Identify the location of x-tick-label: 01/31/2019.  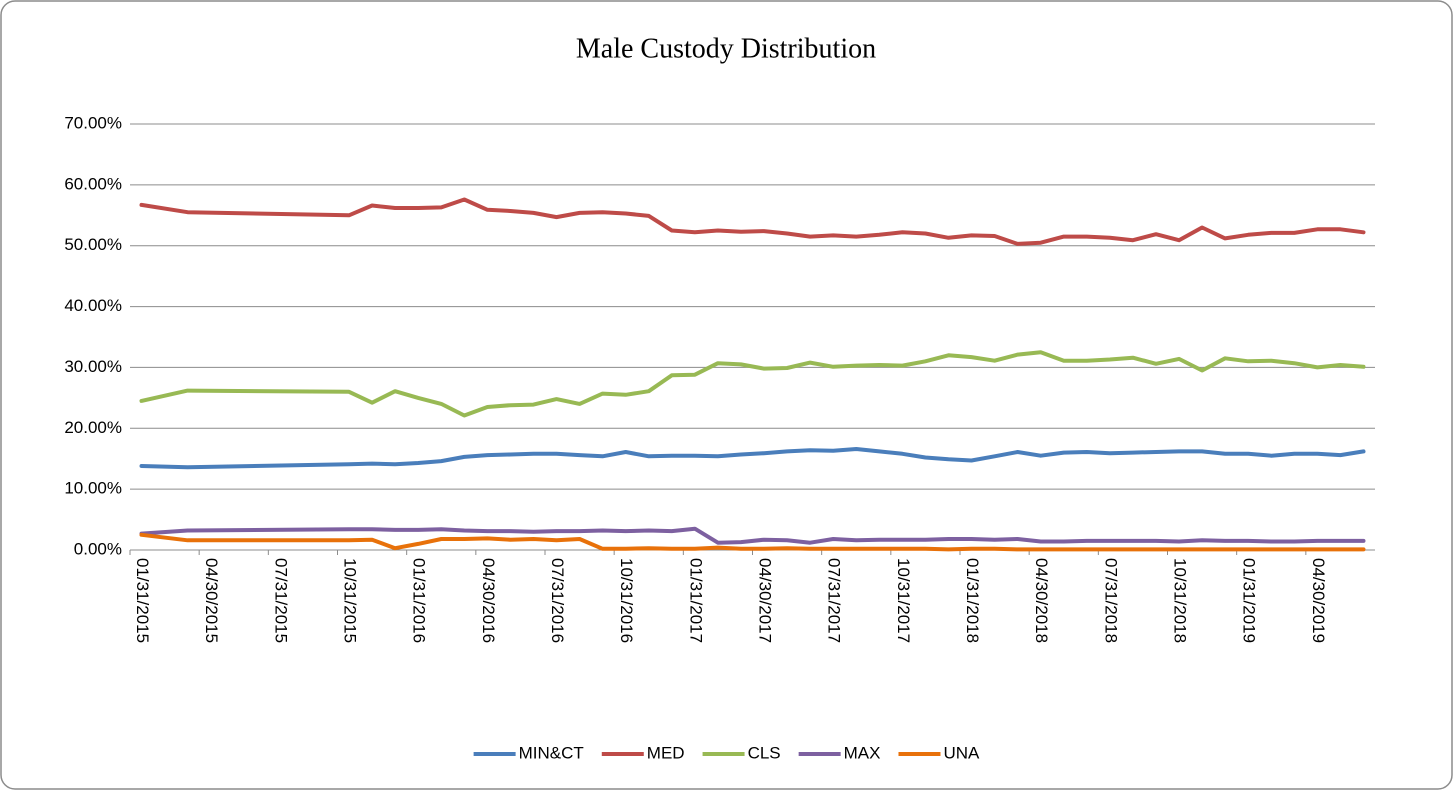
(1249, 600).